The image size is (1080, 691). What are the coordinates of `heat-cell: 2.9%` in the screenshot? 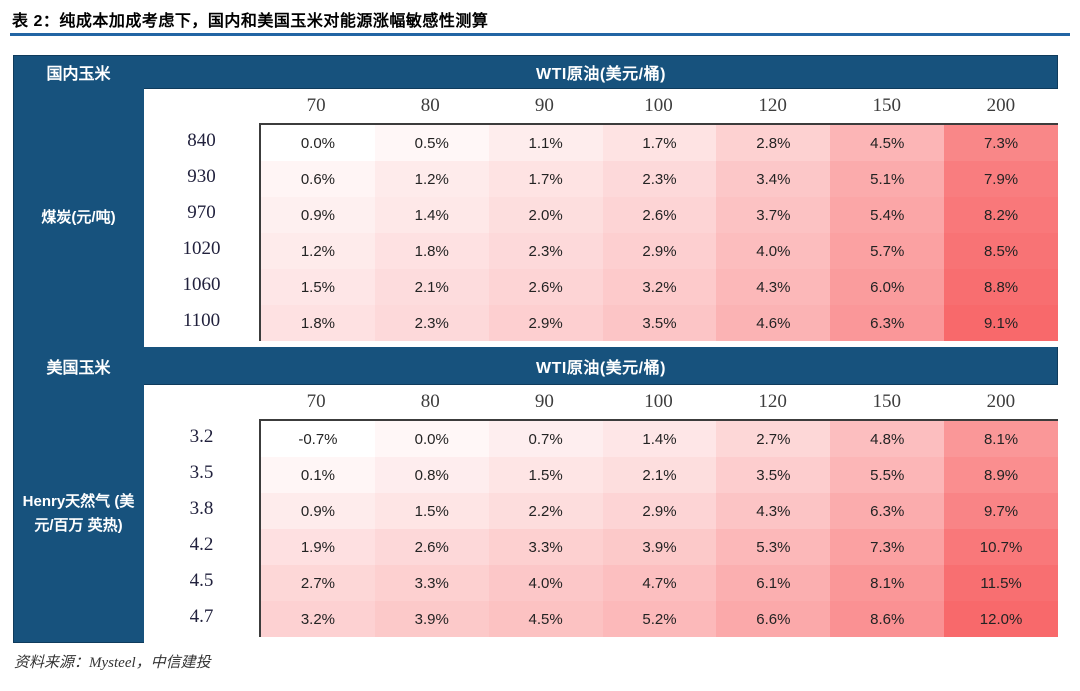 It's located at (545, 323).